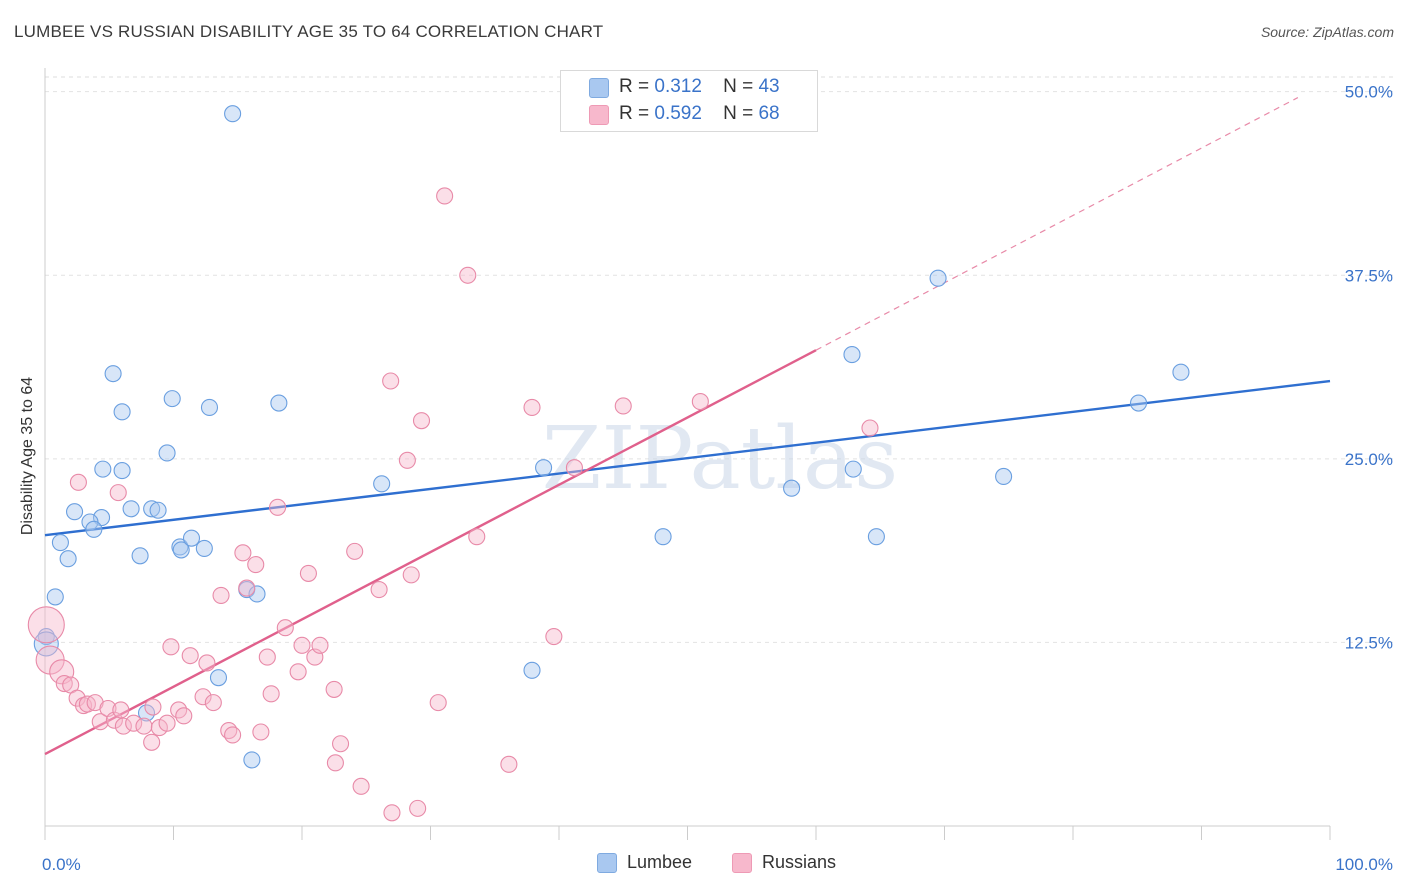 This screenshot has height=892, width=1406. Describe the element at coordinates (799, 862) in the screenshot. I see `legend-label-russians: Russians` at that location.